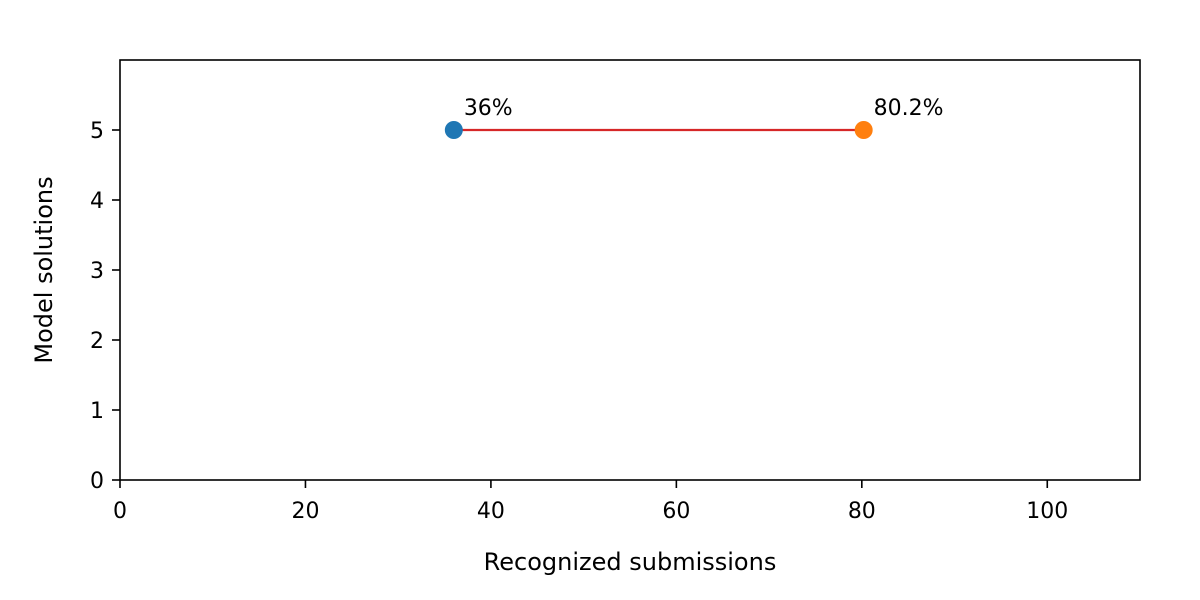 This screenshot has width=1200, height=600. I want to click on x-tick-label: 40, so click(491, 511).